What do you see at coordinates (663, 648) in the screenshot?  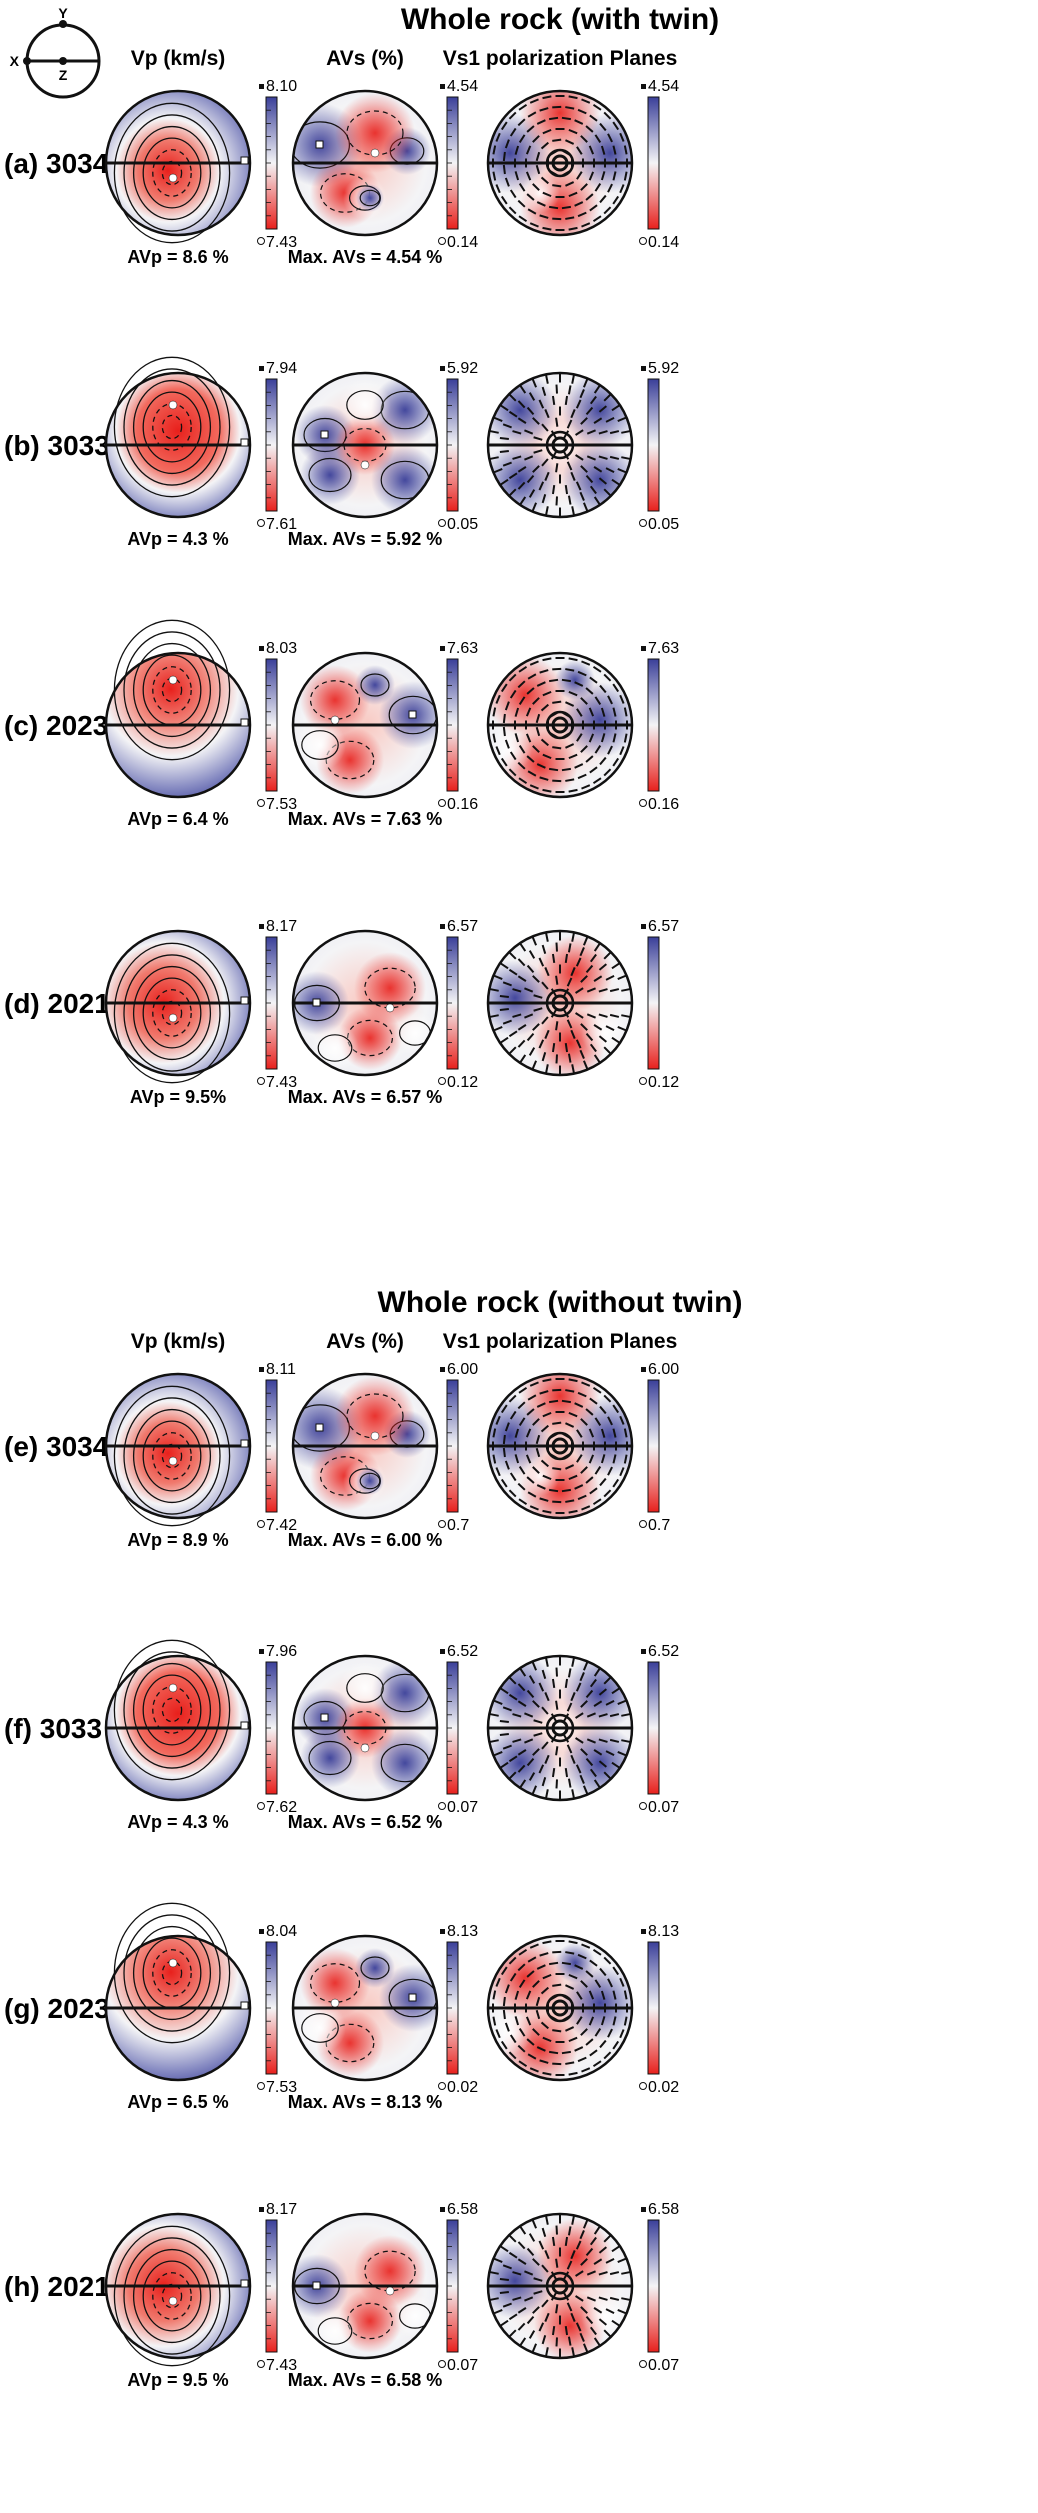 I see `vs1-max-value: 7.63` at bounding box center [663, 648].